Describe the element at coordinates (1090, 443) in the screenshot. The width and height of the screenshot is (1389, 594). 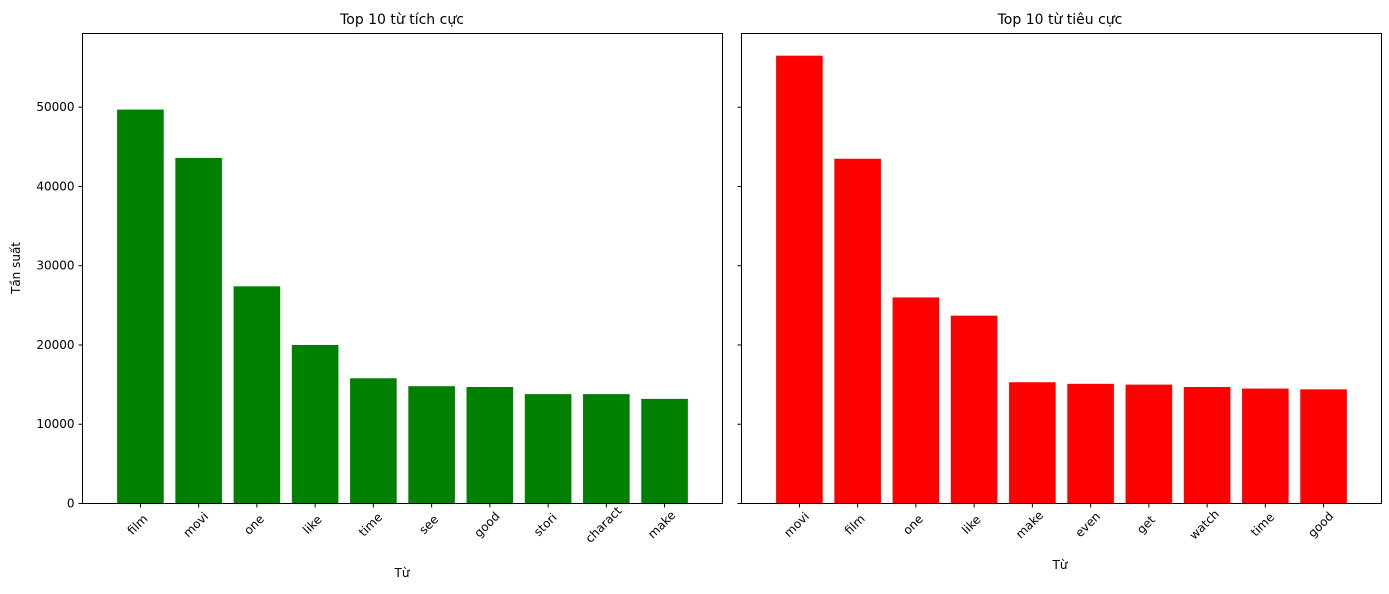
I see `bar-even` at that location.